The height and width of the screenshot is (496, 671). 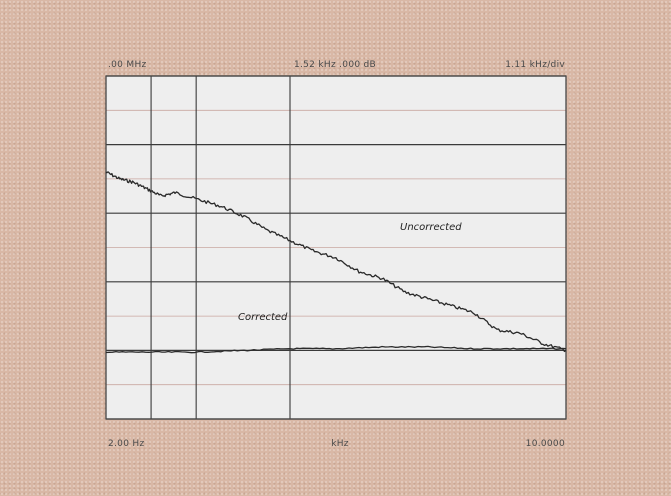 I want to click on footer-center-readout: kHz, so click(x=340, y=444).